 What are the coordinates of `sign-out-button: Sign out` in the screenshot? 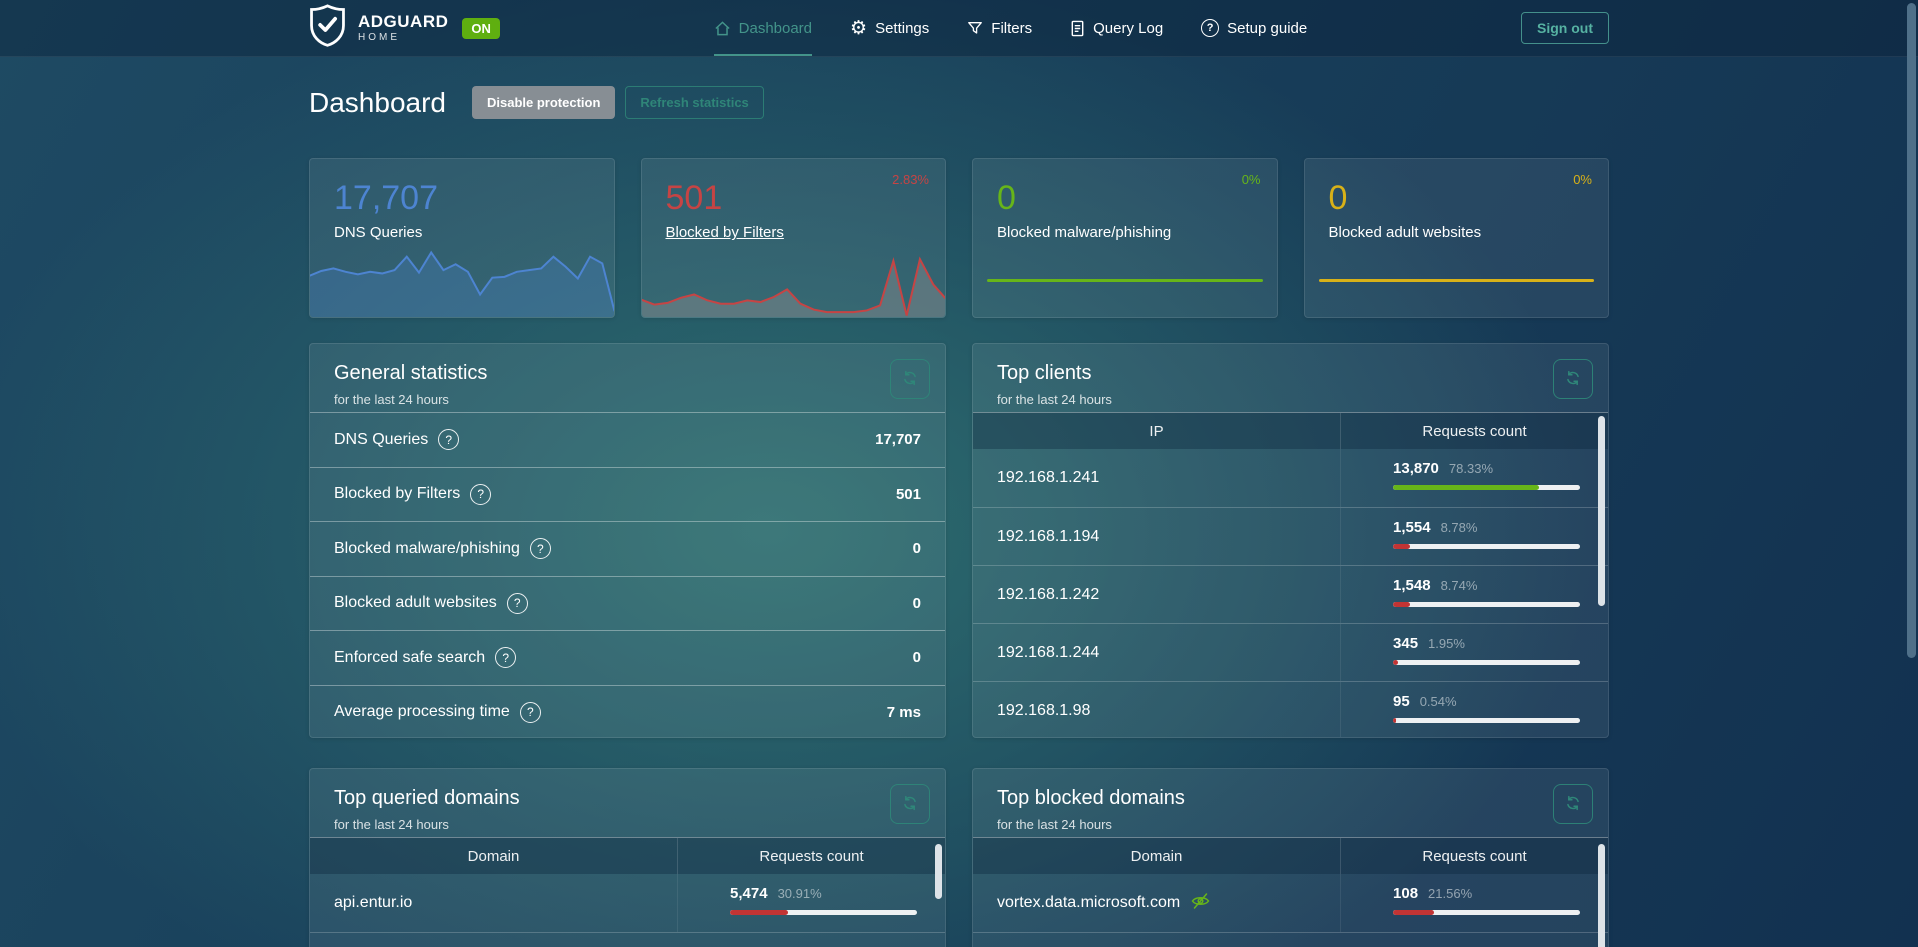 It's located at (1565, 28).